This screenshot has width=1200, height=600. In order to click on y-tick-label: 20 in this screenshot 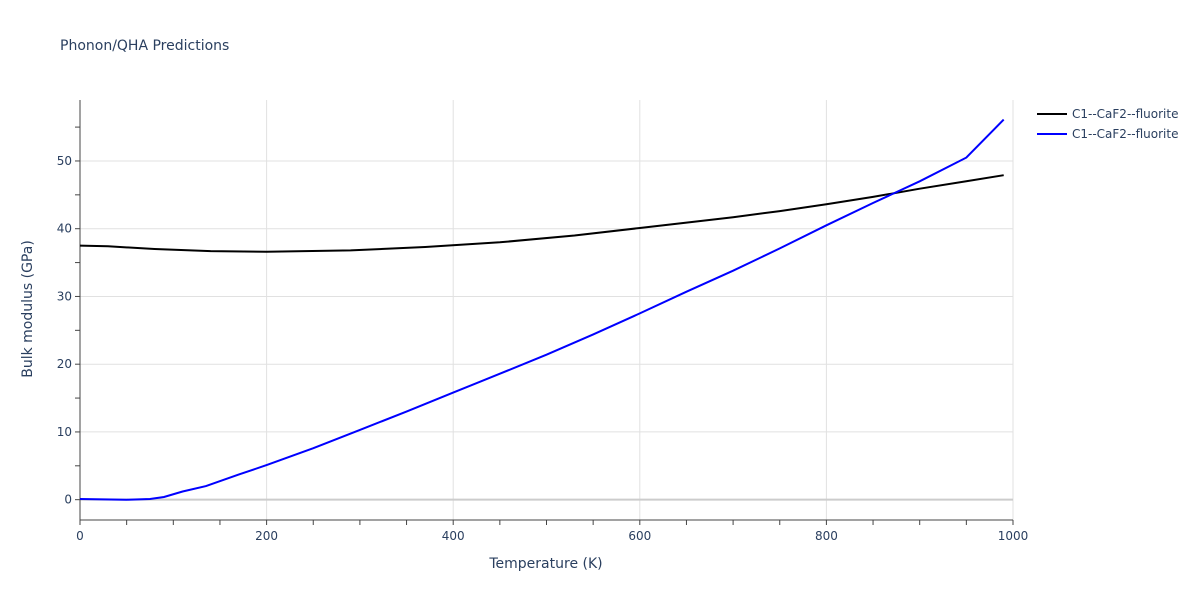, I will do `click(64, 364)`.